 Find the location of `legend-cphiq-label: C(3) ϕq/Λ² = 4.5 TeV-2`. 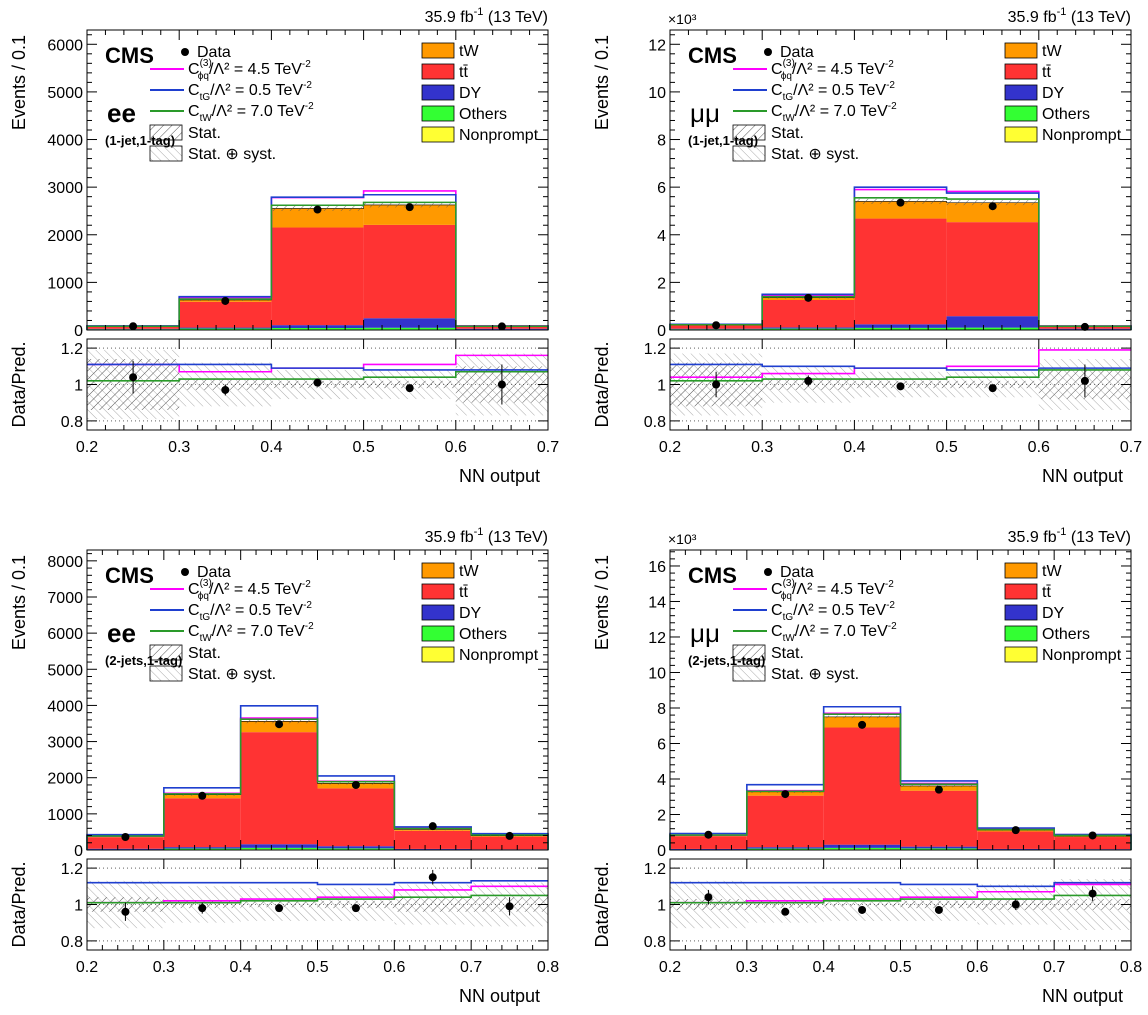

legend-cphiq-label: C(3) ϕq/Λ² = 4.5 TeV-2 is located at coordinates (832, 70).